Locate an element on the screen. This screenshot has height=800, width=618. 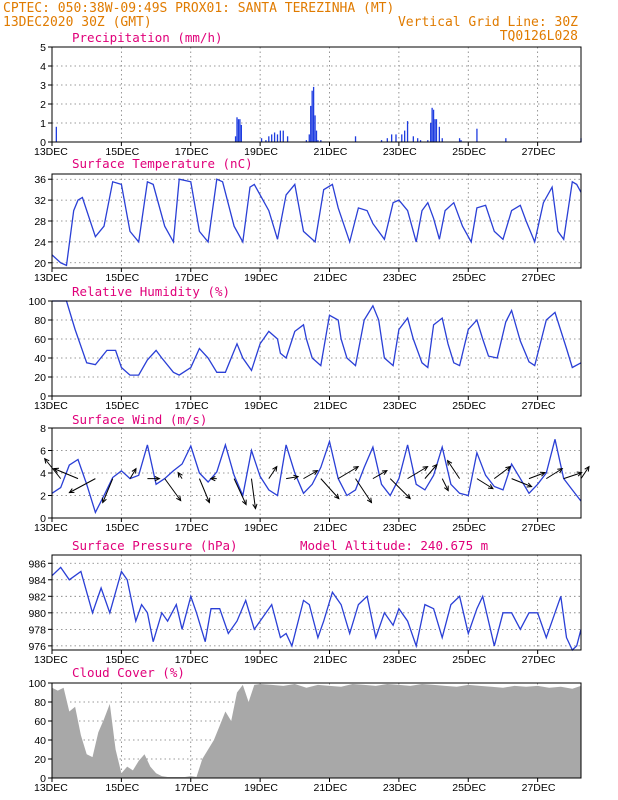
wind-series-line is located at coordinates (316, 477).